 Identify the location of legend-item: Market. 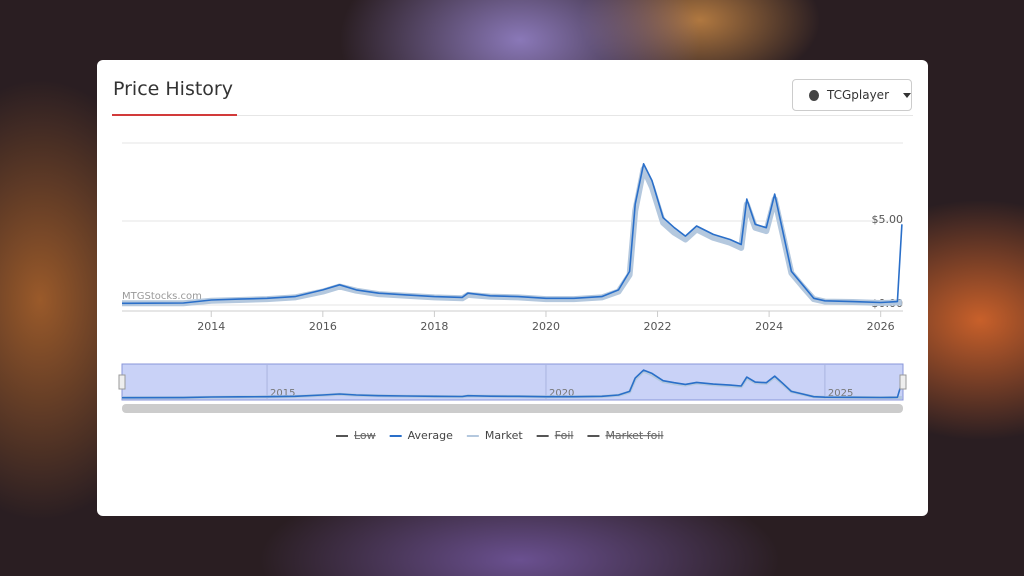
(494, 435).